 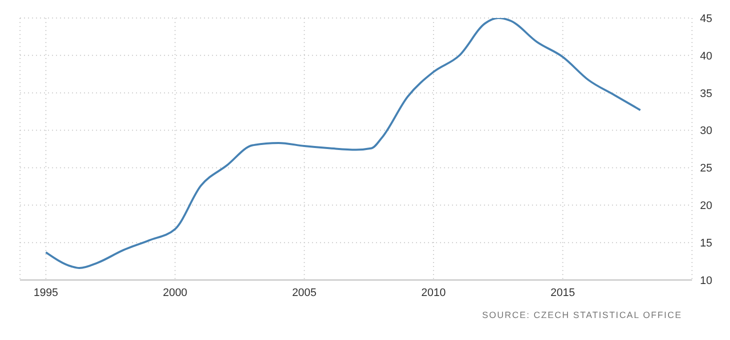 I want to click on y-tick-label: 25, so click(x=706, y=168).